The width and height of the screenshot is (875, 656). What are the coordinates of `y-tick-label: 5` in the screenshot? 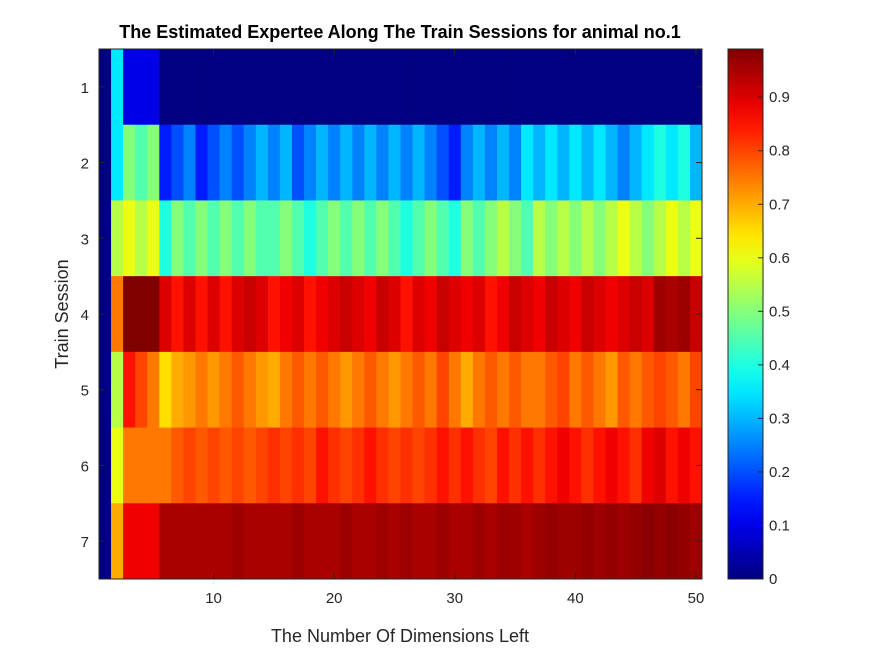 It's located at (85, 391).